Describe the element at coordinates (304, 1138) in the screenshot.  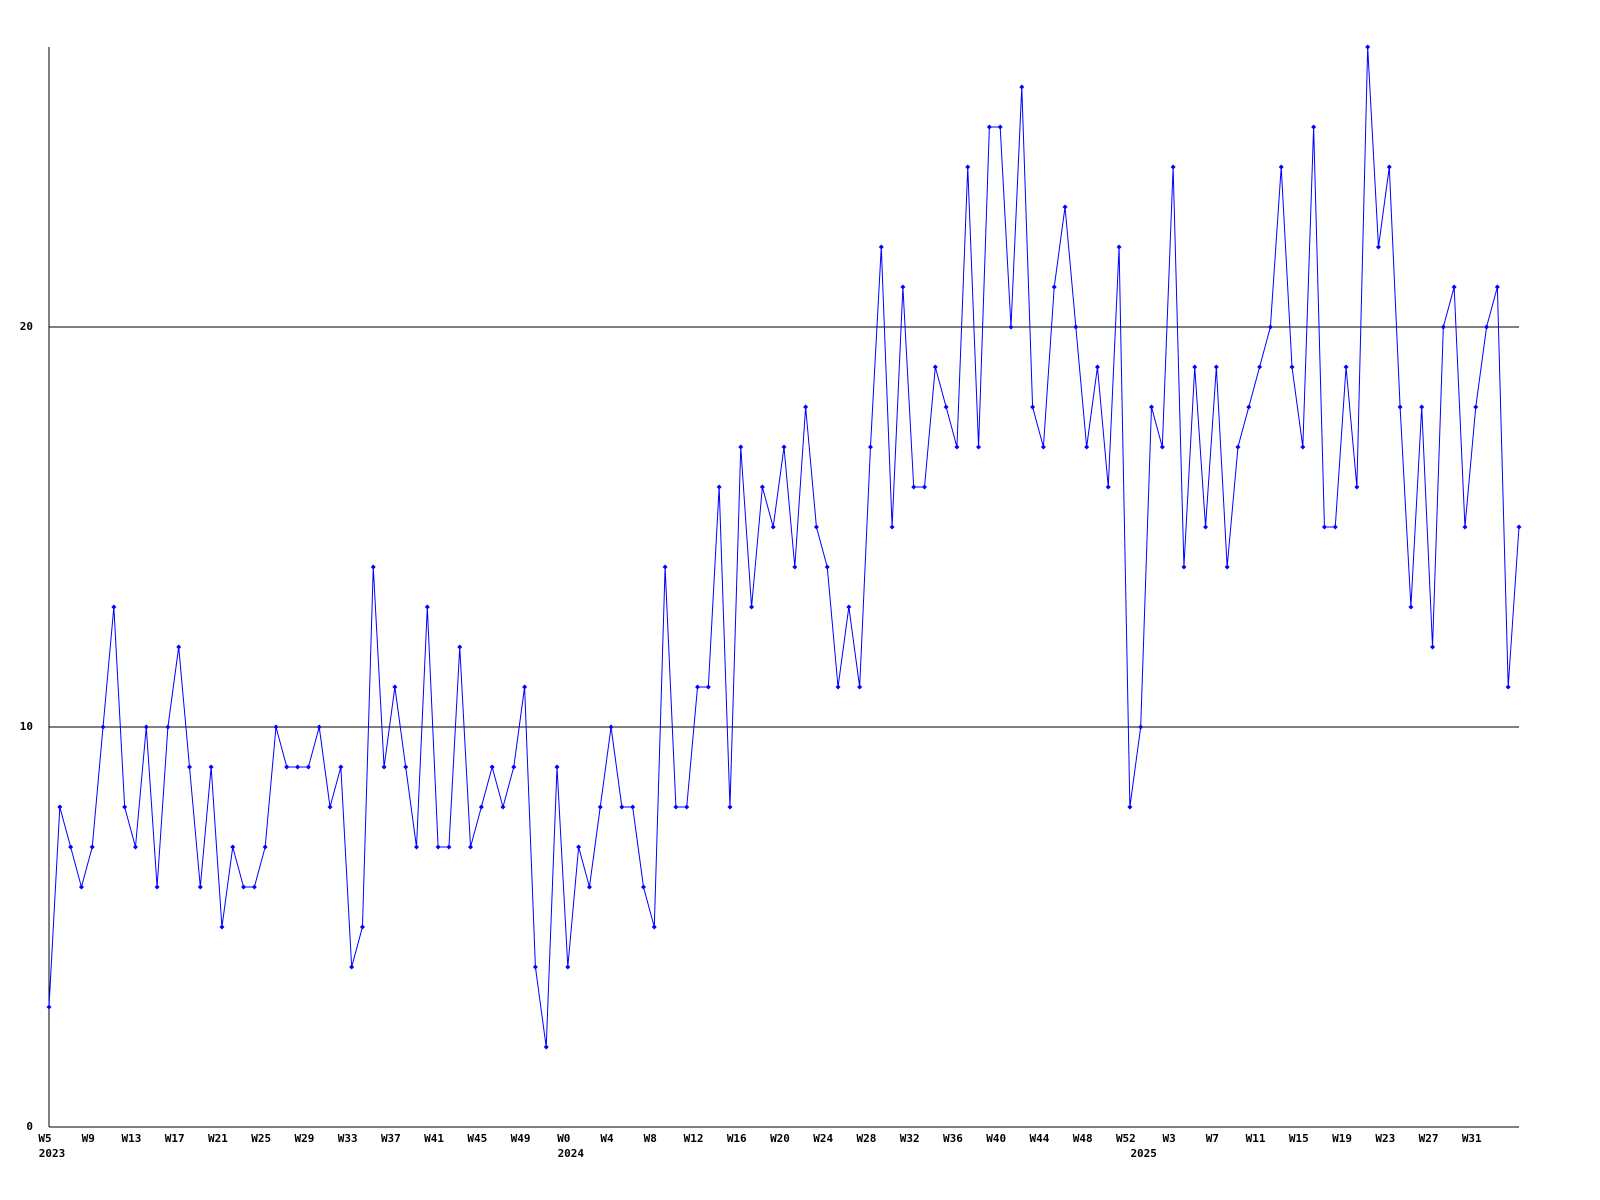
I see `x-tick-label: W29` at that location.